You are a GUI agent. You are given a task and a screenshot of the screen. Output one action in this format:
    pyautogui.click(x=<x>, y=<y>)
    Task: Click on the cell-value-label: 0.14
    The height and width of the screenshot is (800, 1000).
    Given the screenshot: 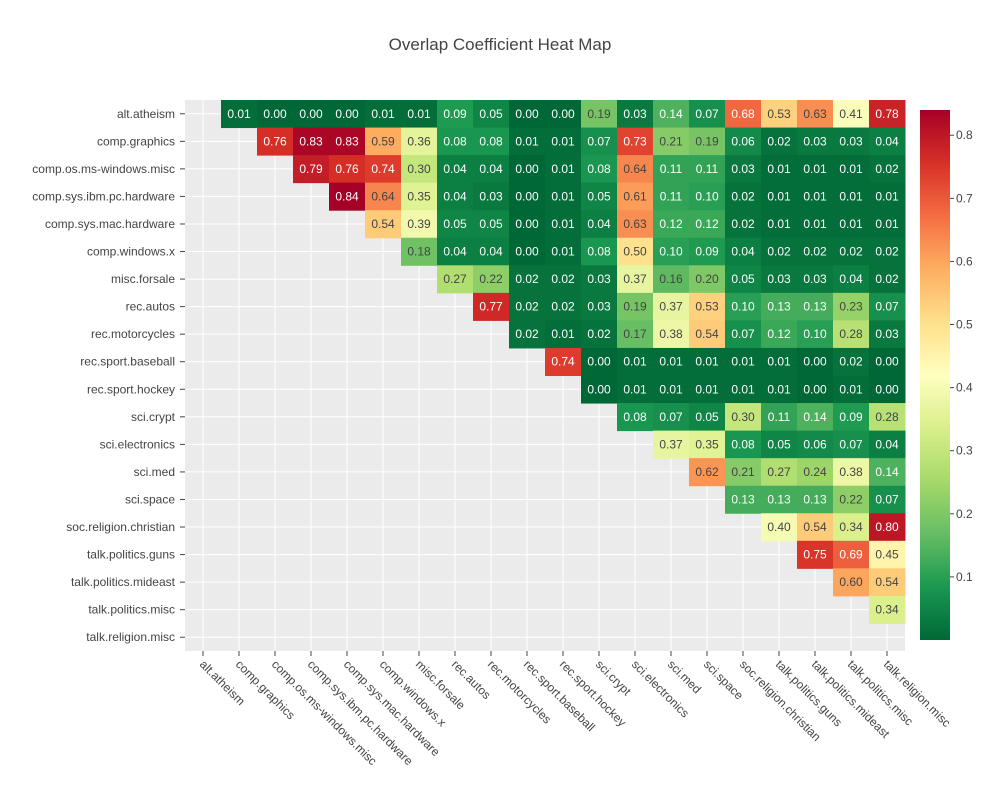 What is the action you would take?
    pyautogui.click(x=671, y=114)
    